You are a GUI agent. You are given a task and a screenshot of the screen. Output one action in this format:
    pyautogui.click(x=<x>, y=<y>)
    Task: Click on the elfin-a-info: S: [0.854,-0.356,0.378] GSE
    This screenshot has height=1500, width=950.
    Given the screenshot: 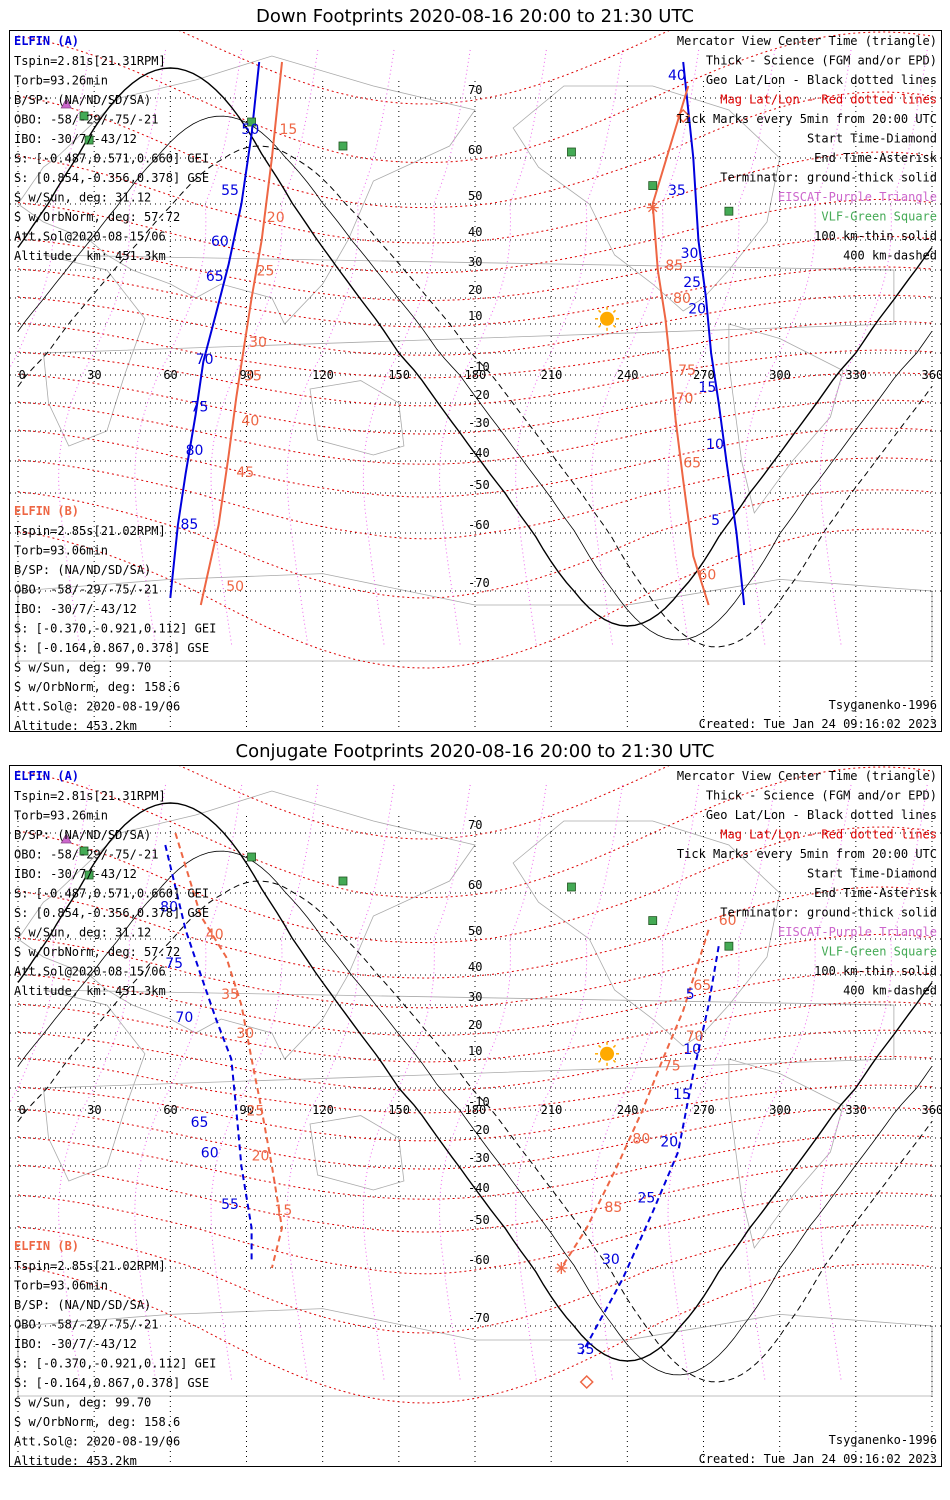 What is the action you would take?
    pyautogui.click(x=111, y=913)
    